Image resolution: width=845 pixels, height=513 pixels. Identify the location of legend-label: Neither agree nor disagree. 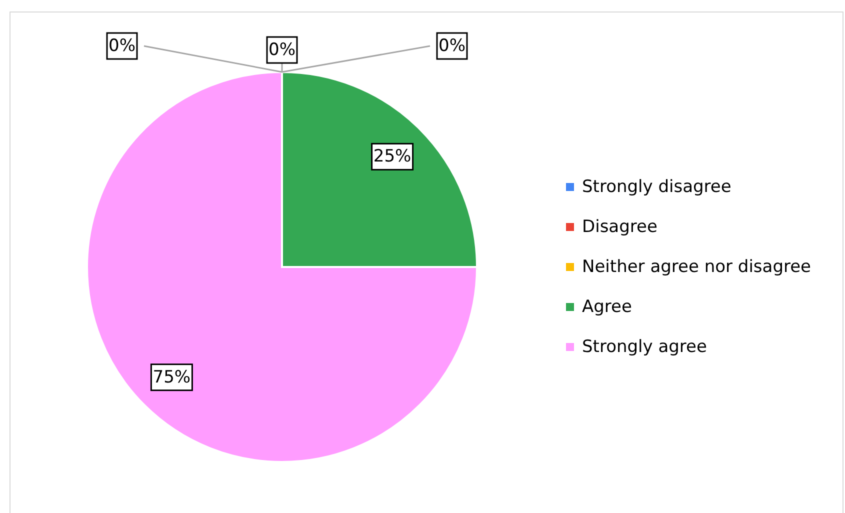
(697, 267).